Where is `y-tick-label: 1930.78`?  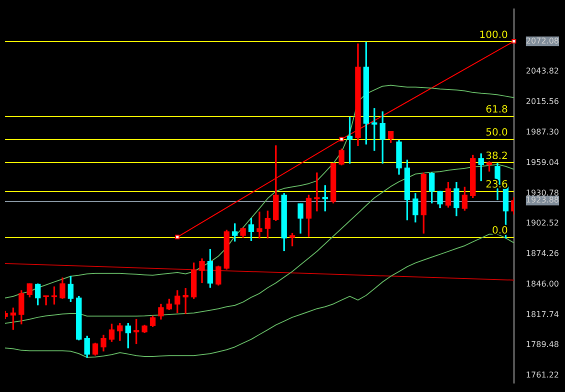 y-tick-label: 1930.78 is located at coordinates (543, 193).